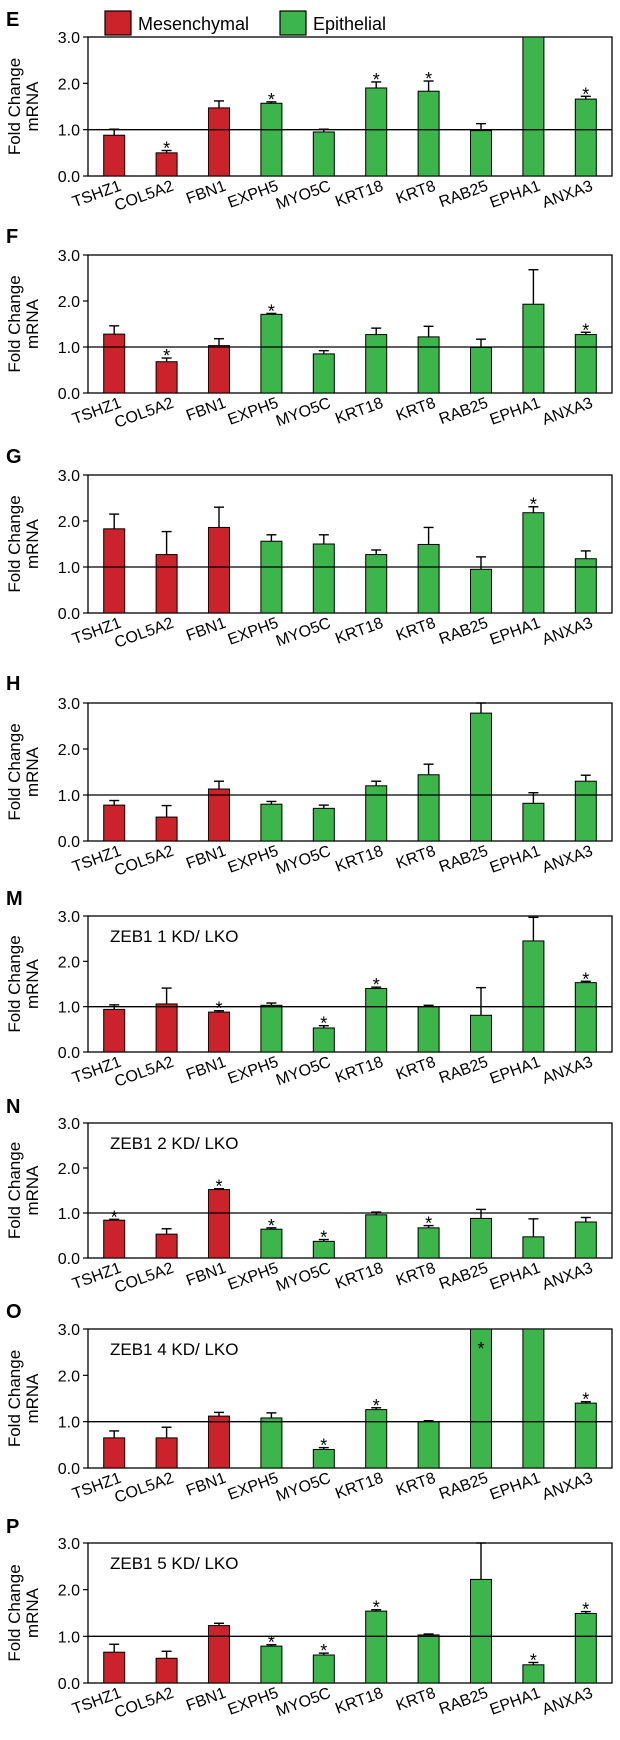  I want to click on y-tick-label: 3.0, so click(69, 704).